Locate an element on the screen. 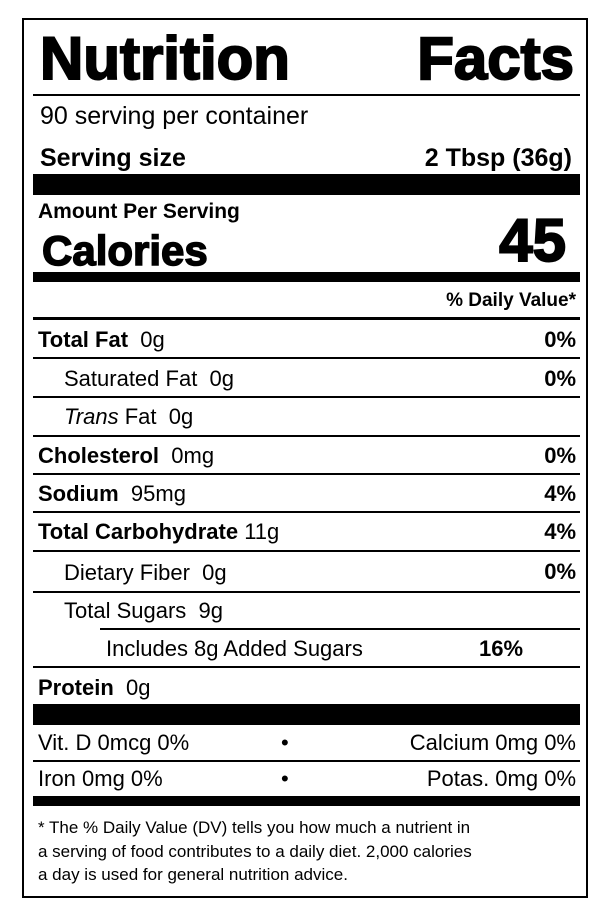 Image resolution: width=610 pixels, height=918 pixels. daily-value-header: % Daily Value* is located at coordinates (511, 300).